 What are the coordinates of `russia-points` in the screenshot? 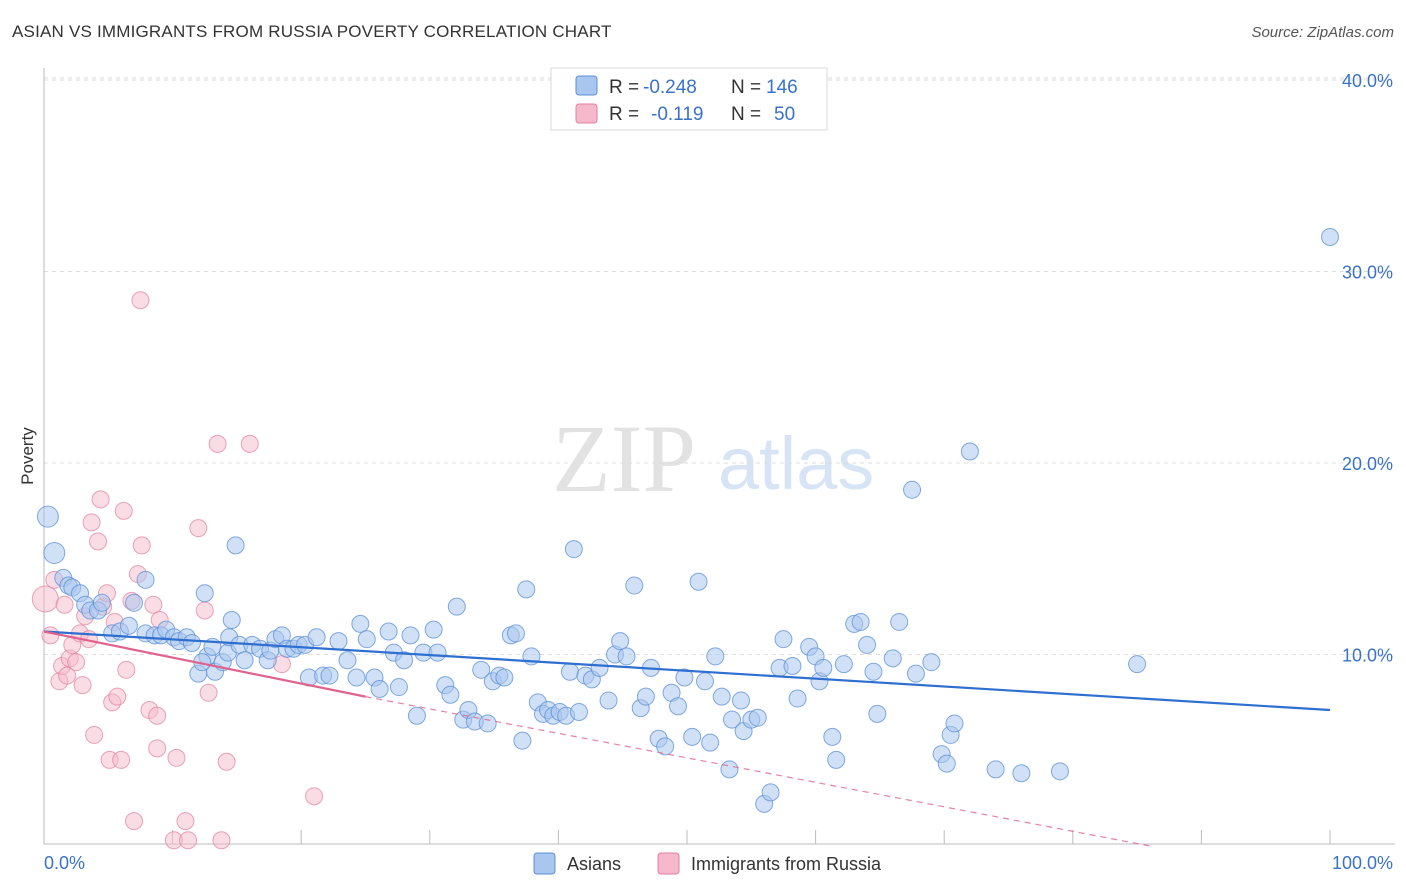 It's located at (177, 570).